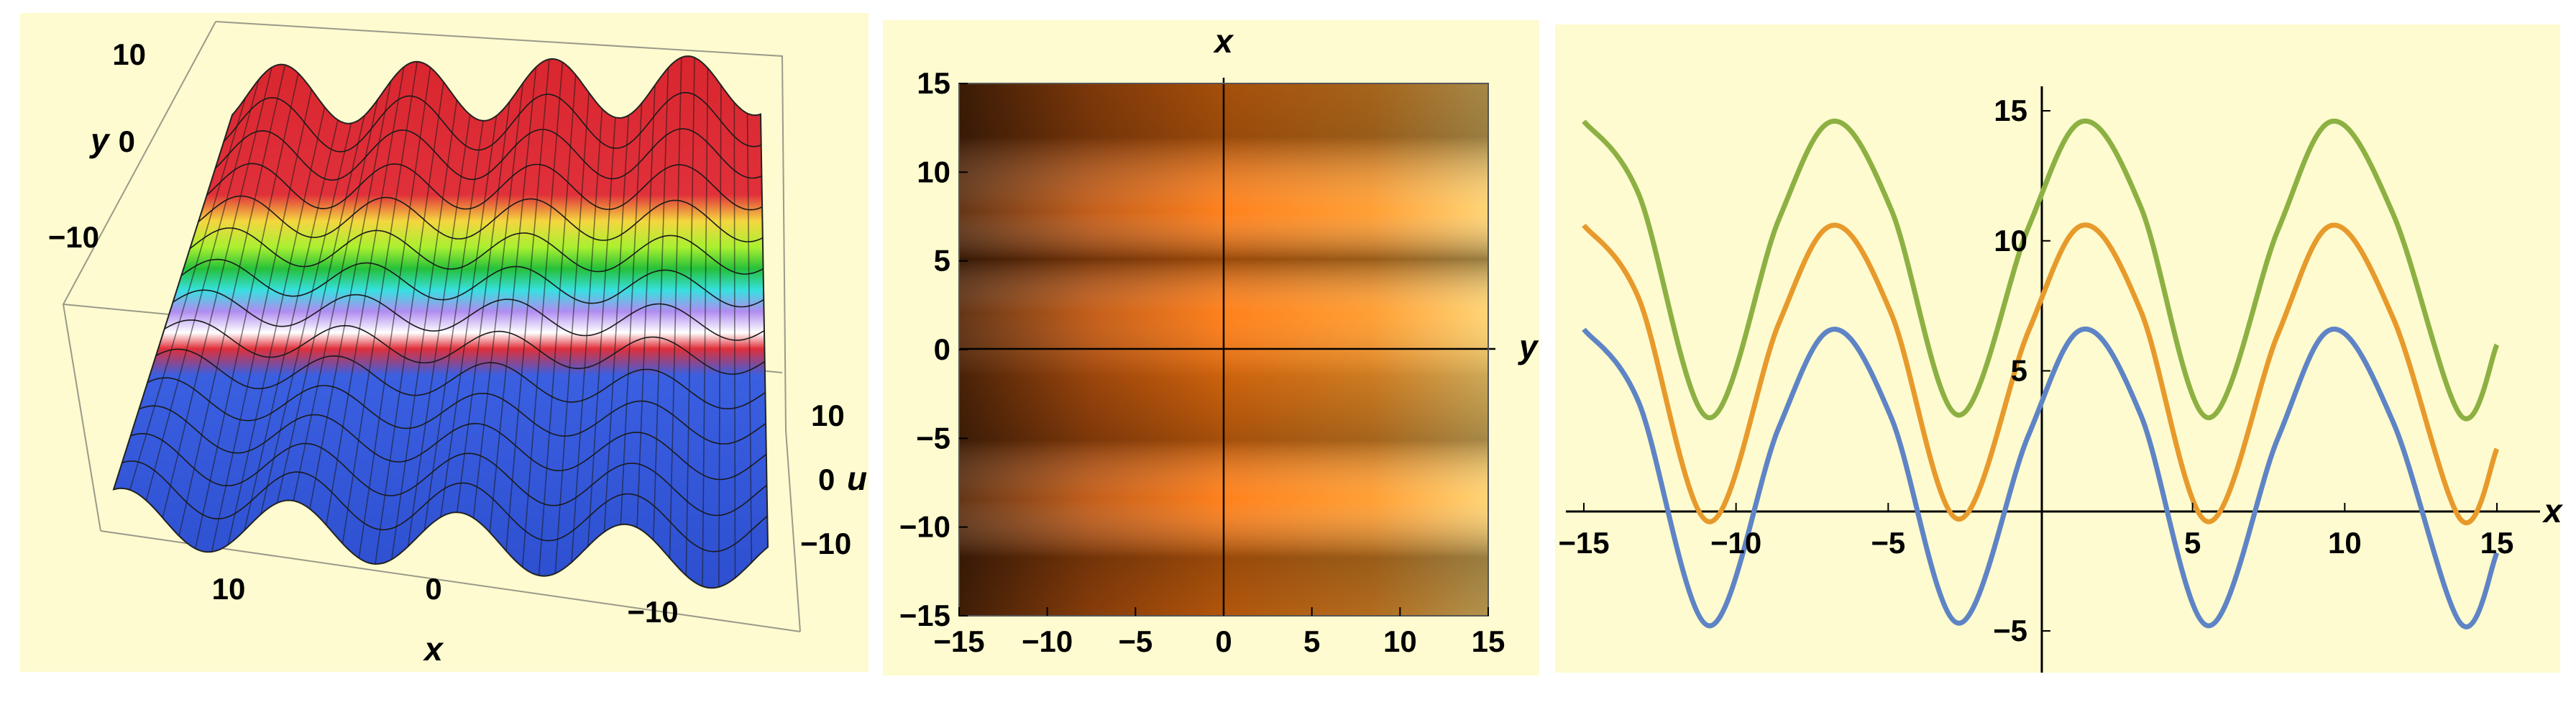 The height and width of the screenshot is (705, 2576). I want to click on density-x-tick-label: −5, so click(1135, 641).